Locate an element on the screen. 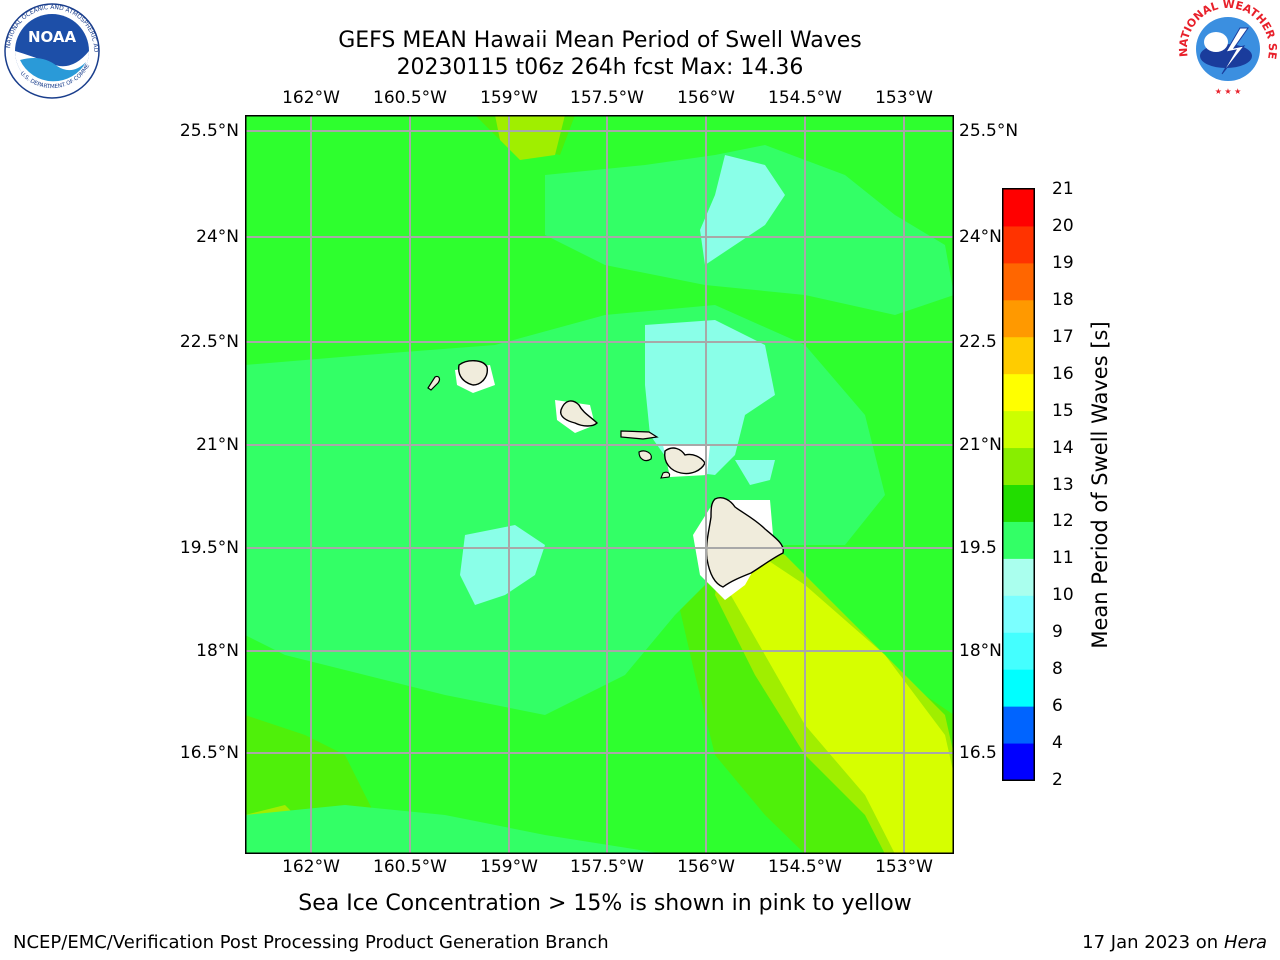  colorbar-level-label: 18 is located at coordinates (1063, 299).